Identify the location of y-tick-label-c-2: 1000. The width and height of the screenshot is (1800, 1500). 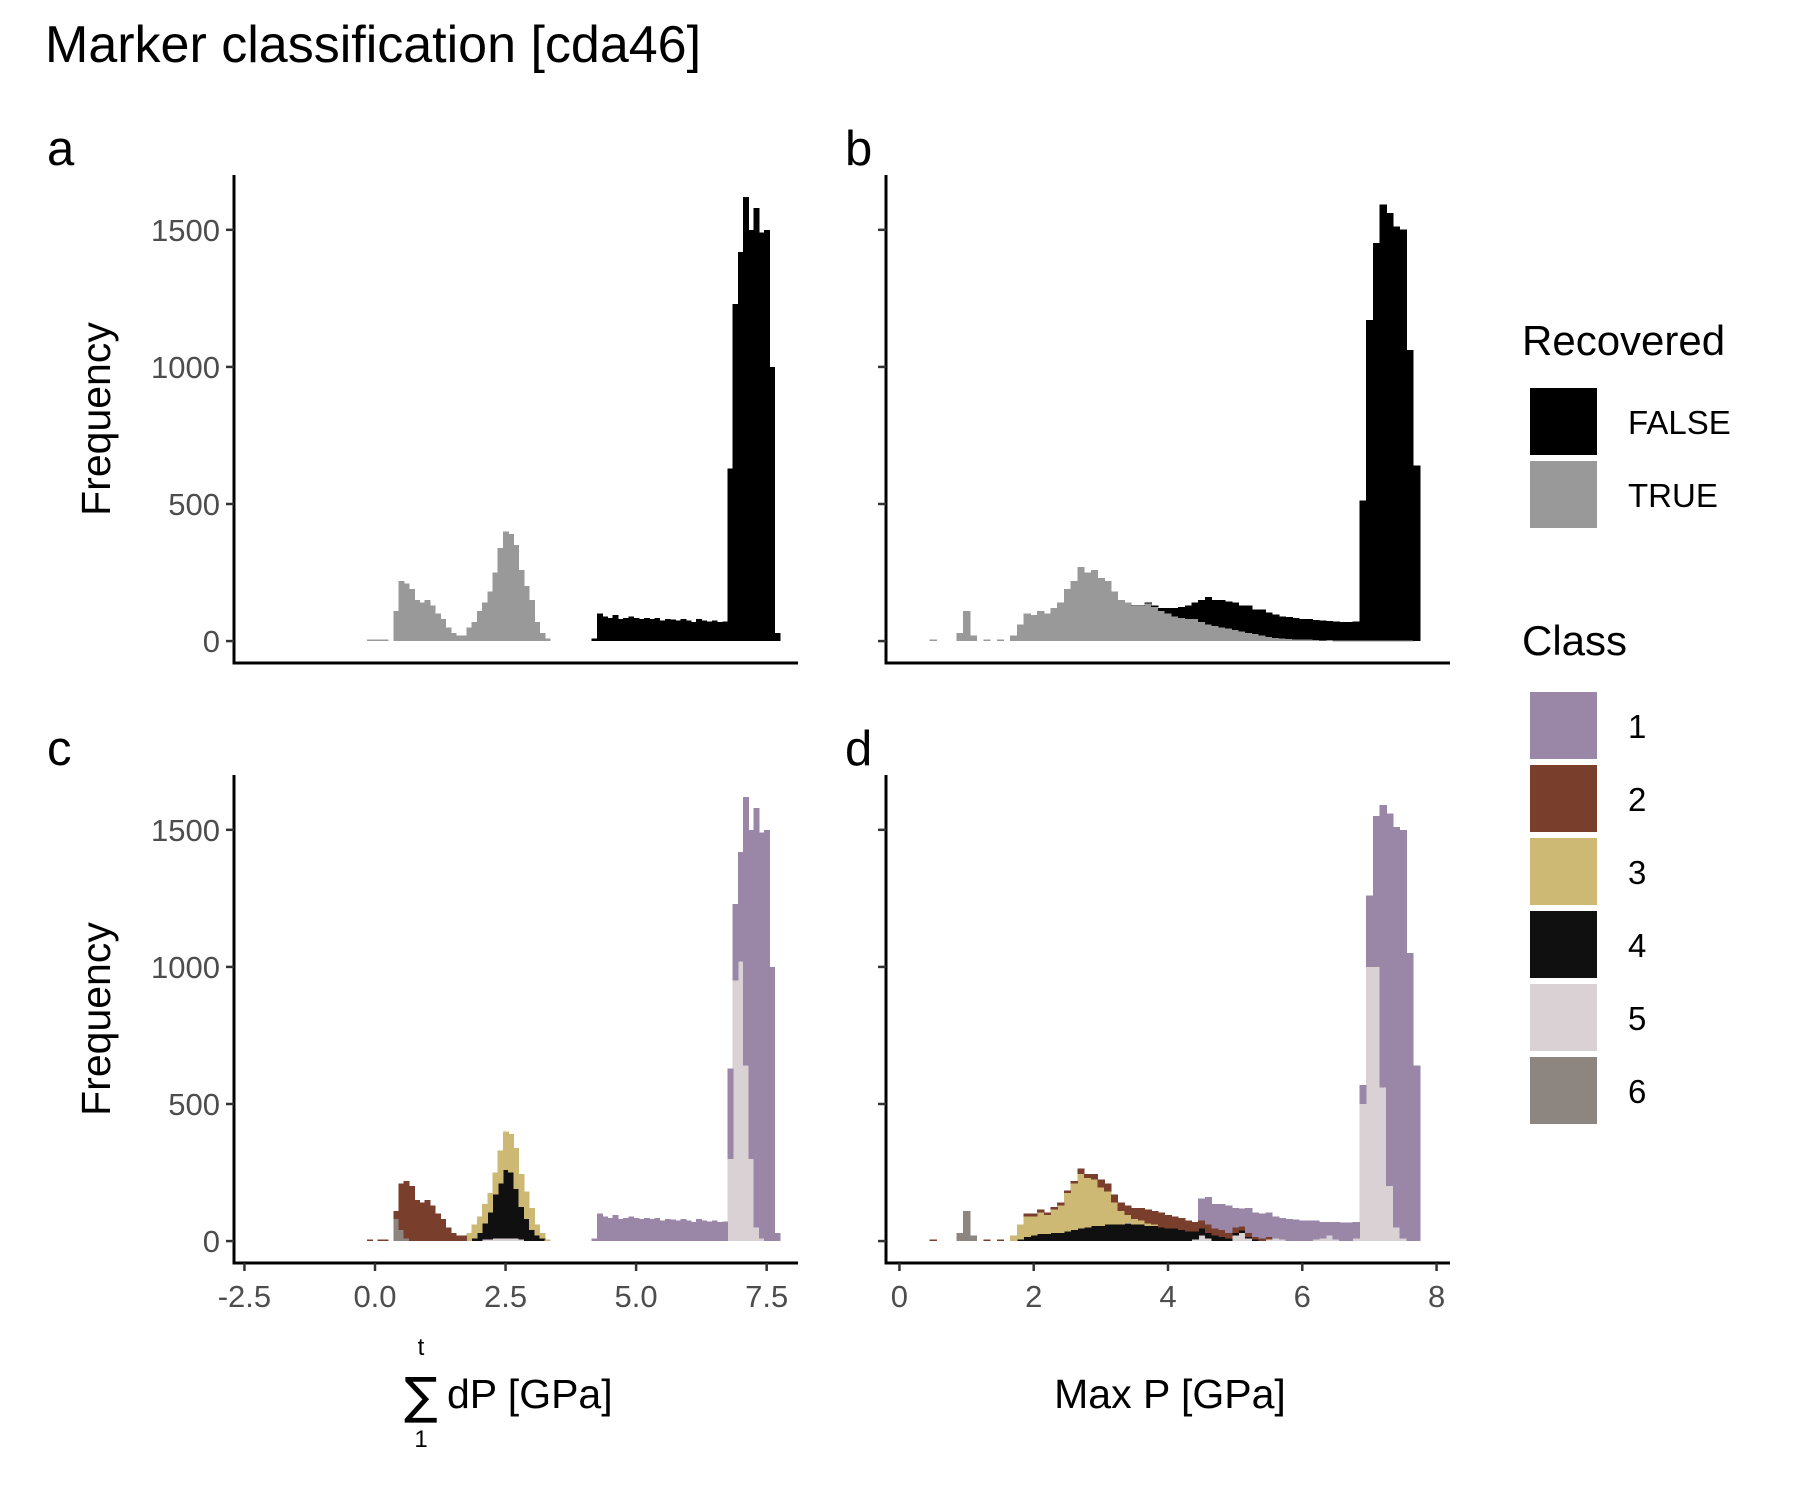
(185, 967).